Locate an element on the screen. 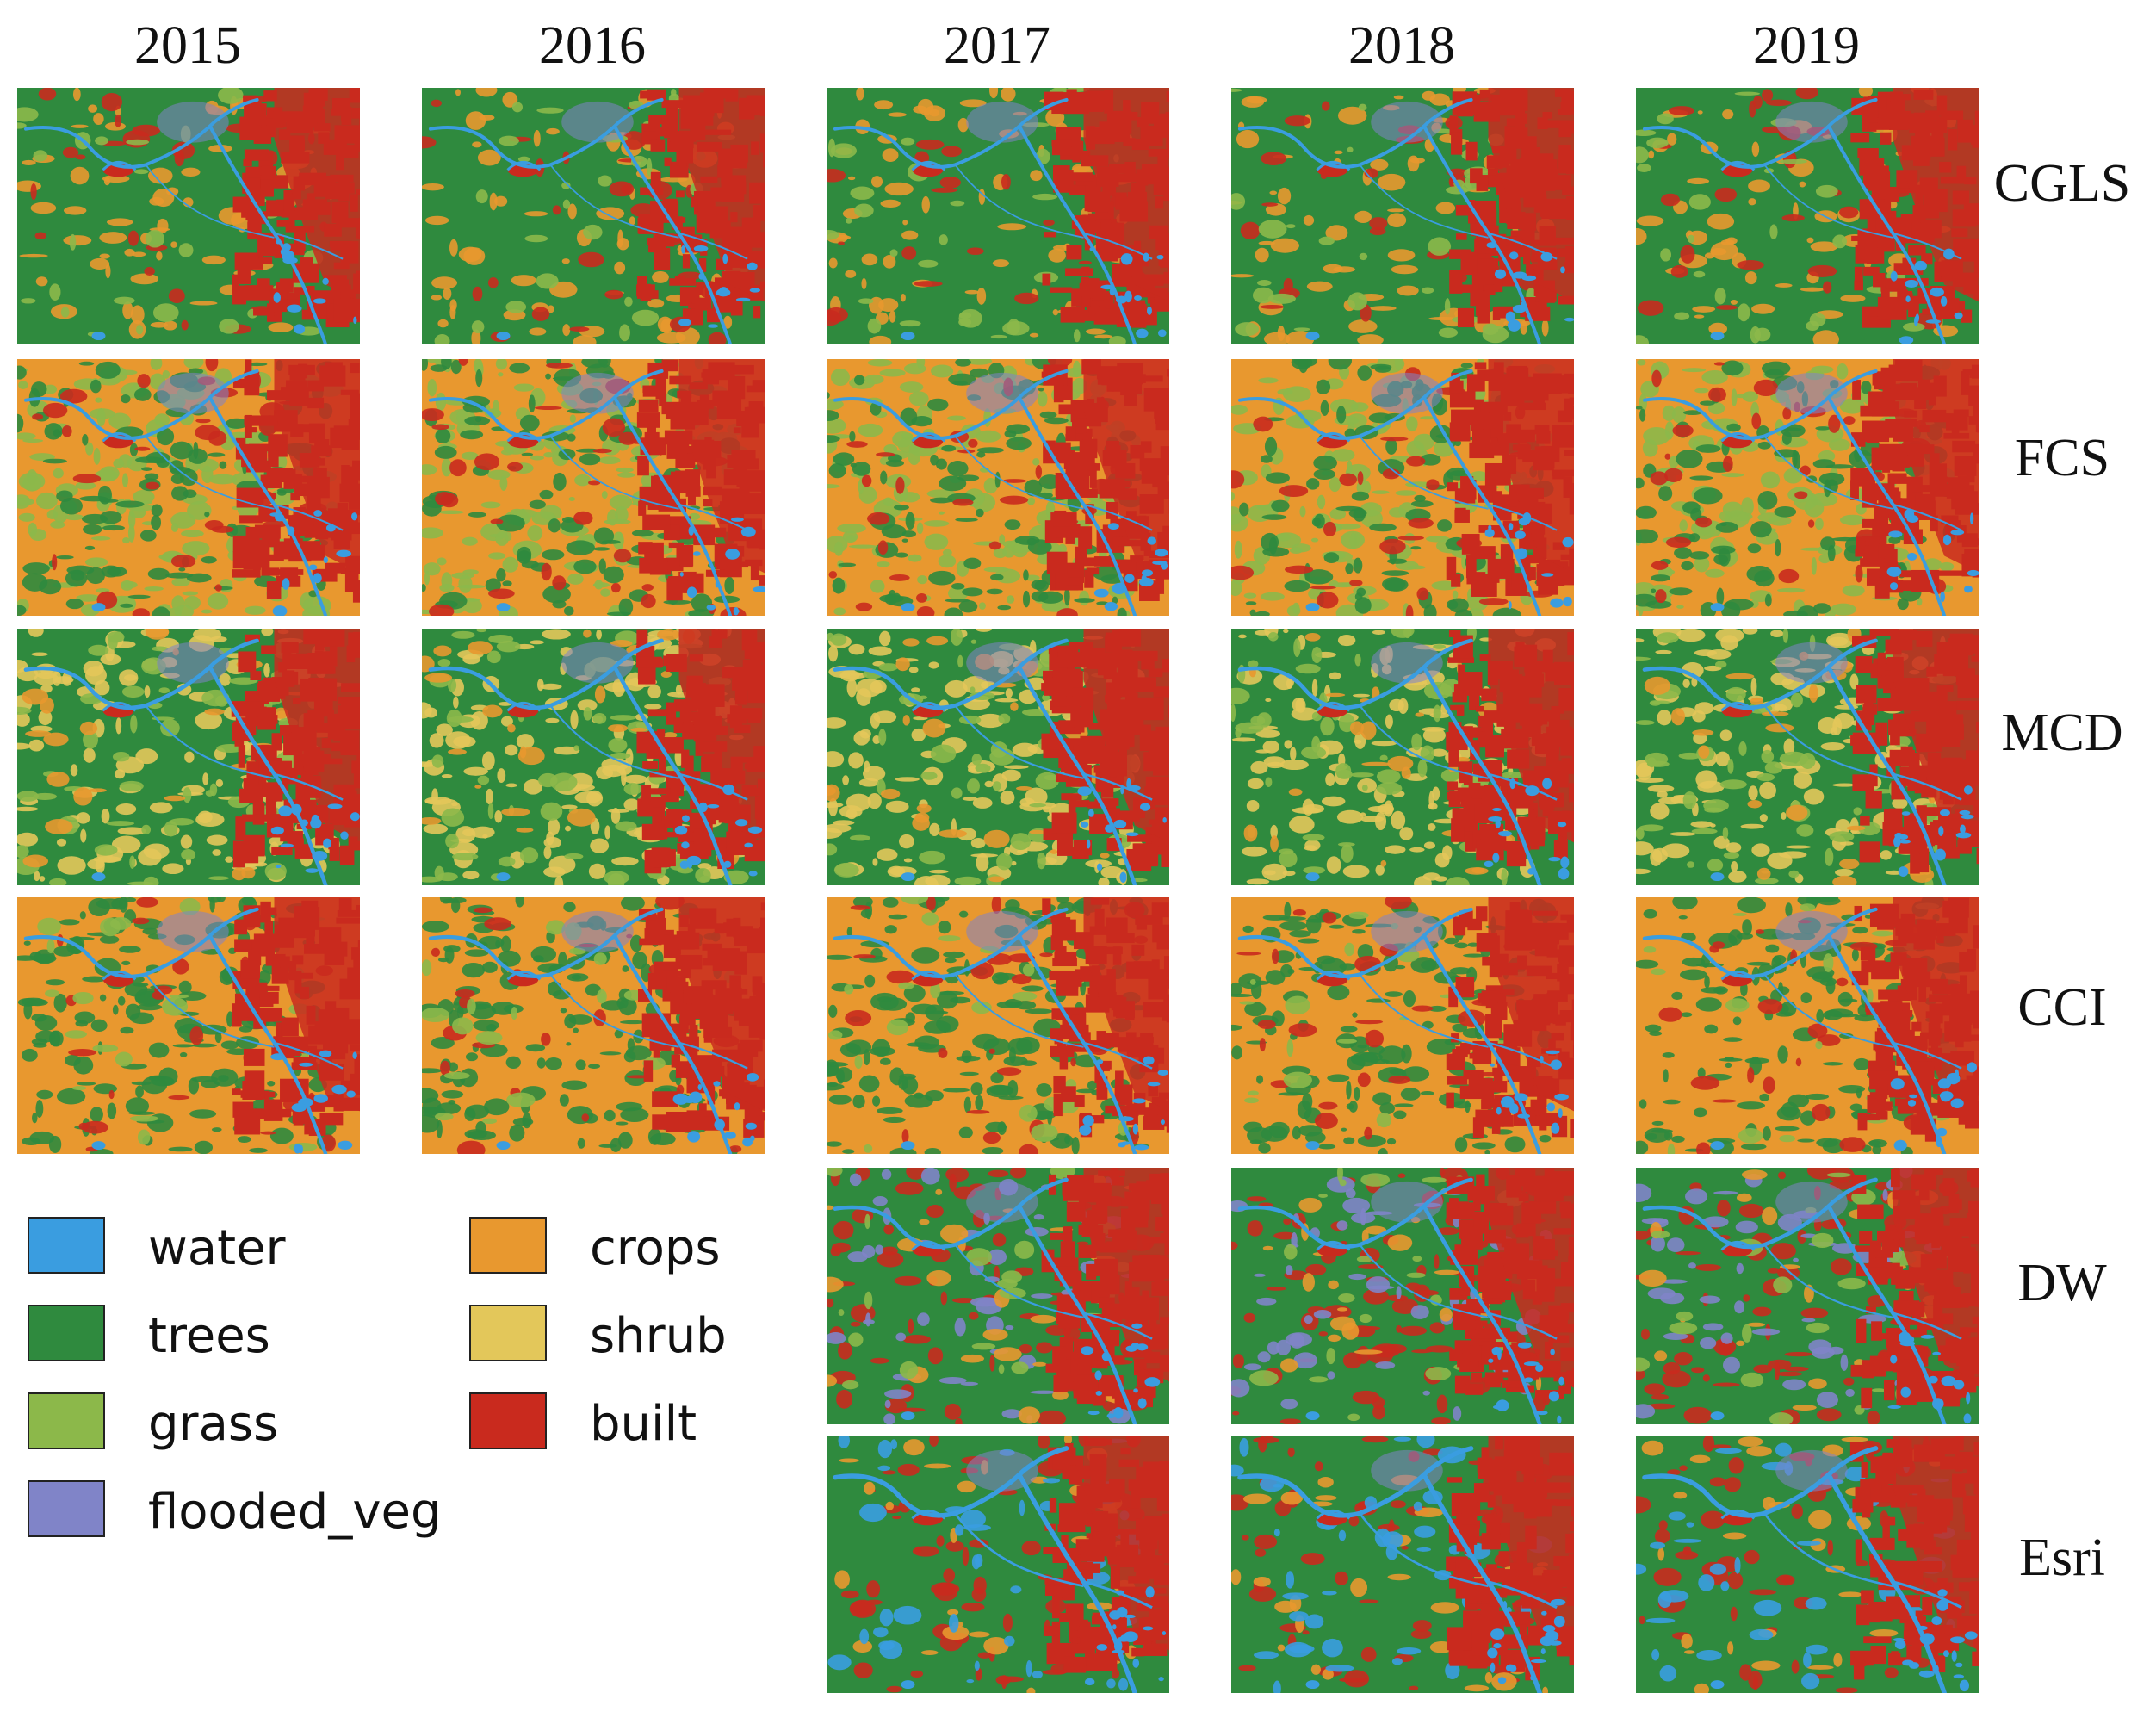 The width and height of the screenshot is (2156, 1718). legend-swatch-built is located at coordinates (508, 1420).